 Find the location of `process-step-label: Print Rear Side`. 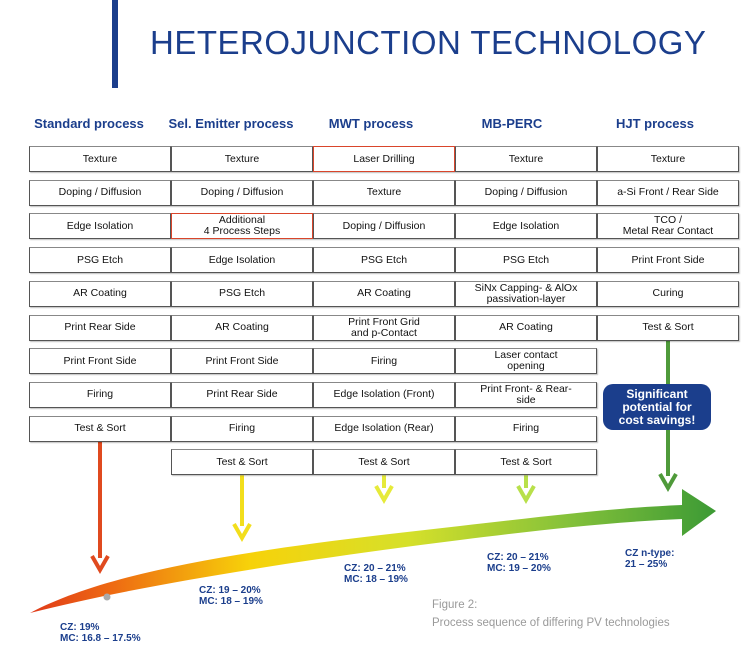

process-step-label: Print Rear Side is located at coordinates (100, 327).